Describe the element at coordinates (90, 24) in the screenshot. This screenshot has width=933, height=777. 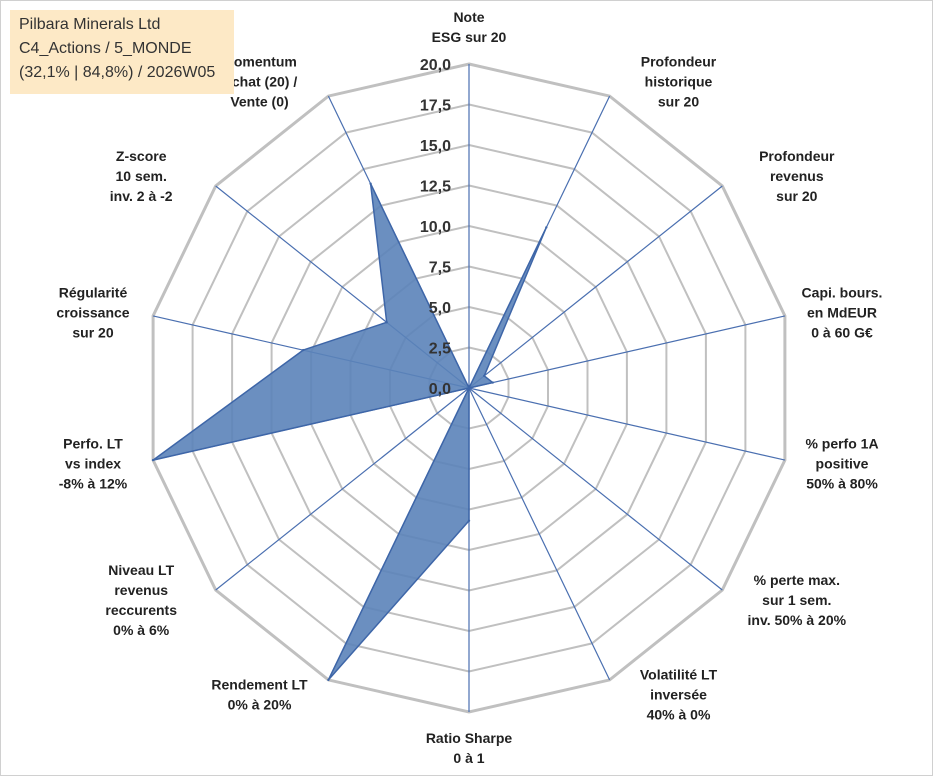
I see `info-company-name: Pilbara Minerals Ltd` at that location.